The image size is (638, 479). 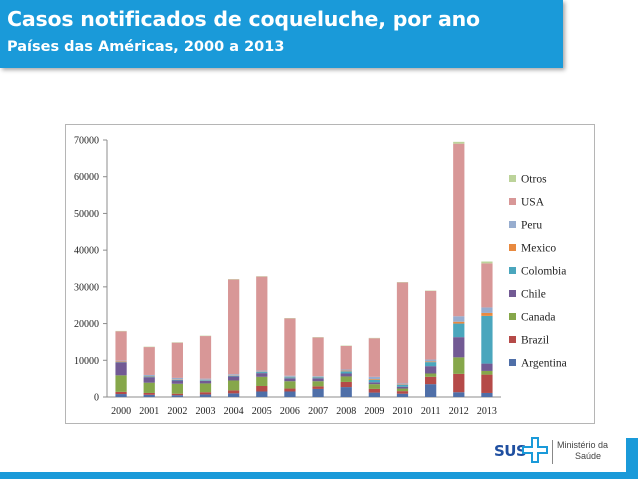 What do you see at coordinates (459, 383) in the screenshot?
I see `bar-brazil-2012` at bounding box center [459, 383].